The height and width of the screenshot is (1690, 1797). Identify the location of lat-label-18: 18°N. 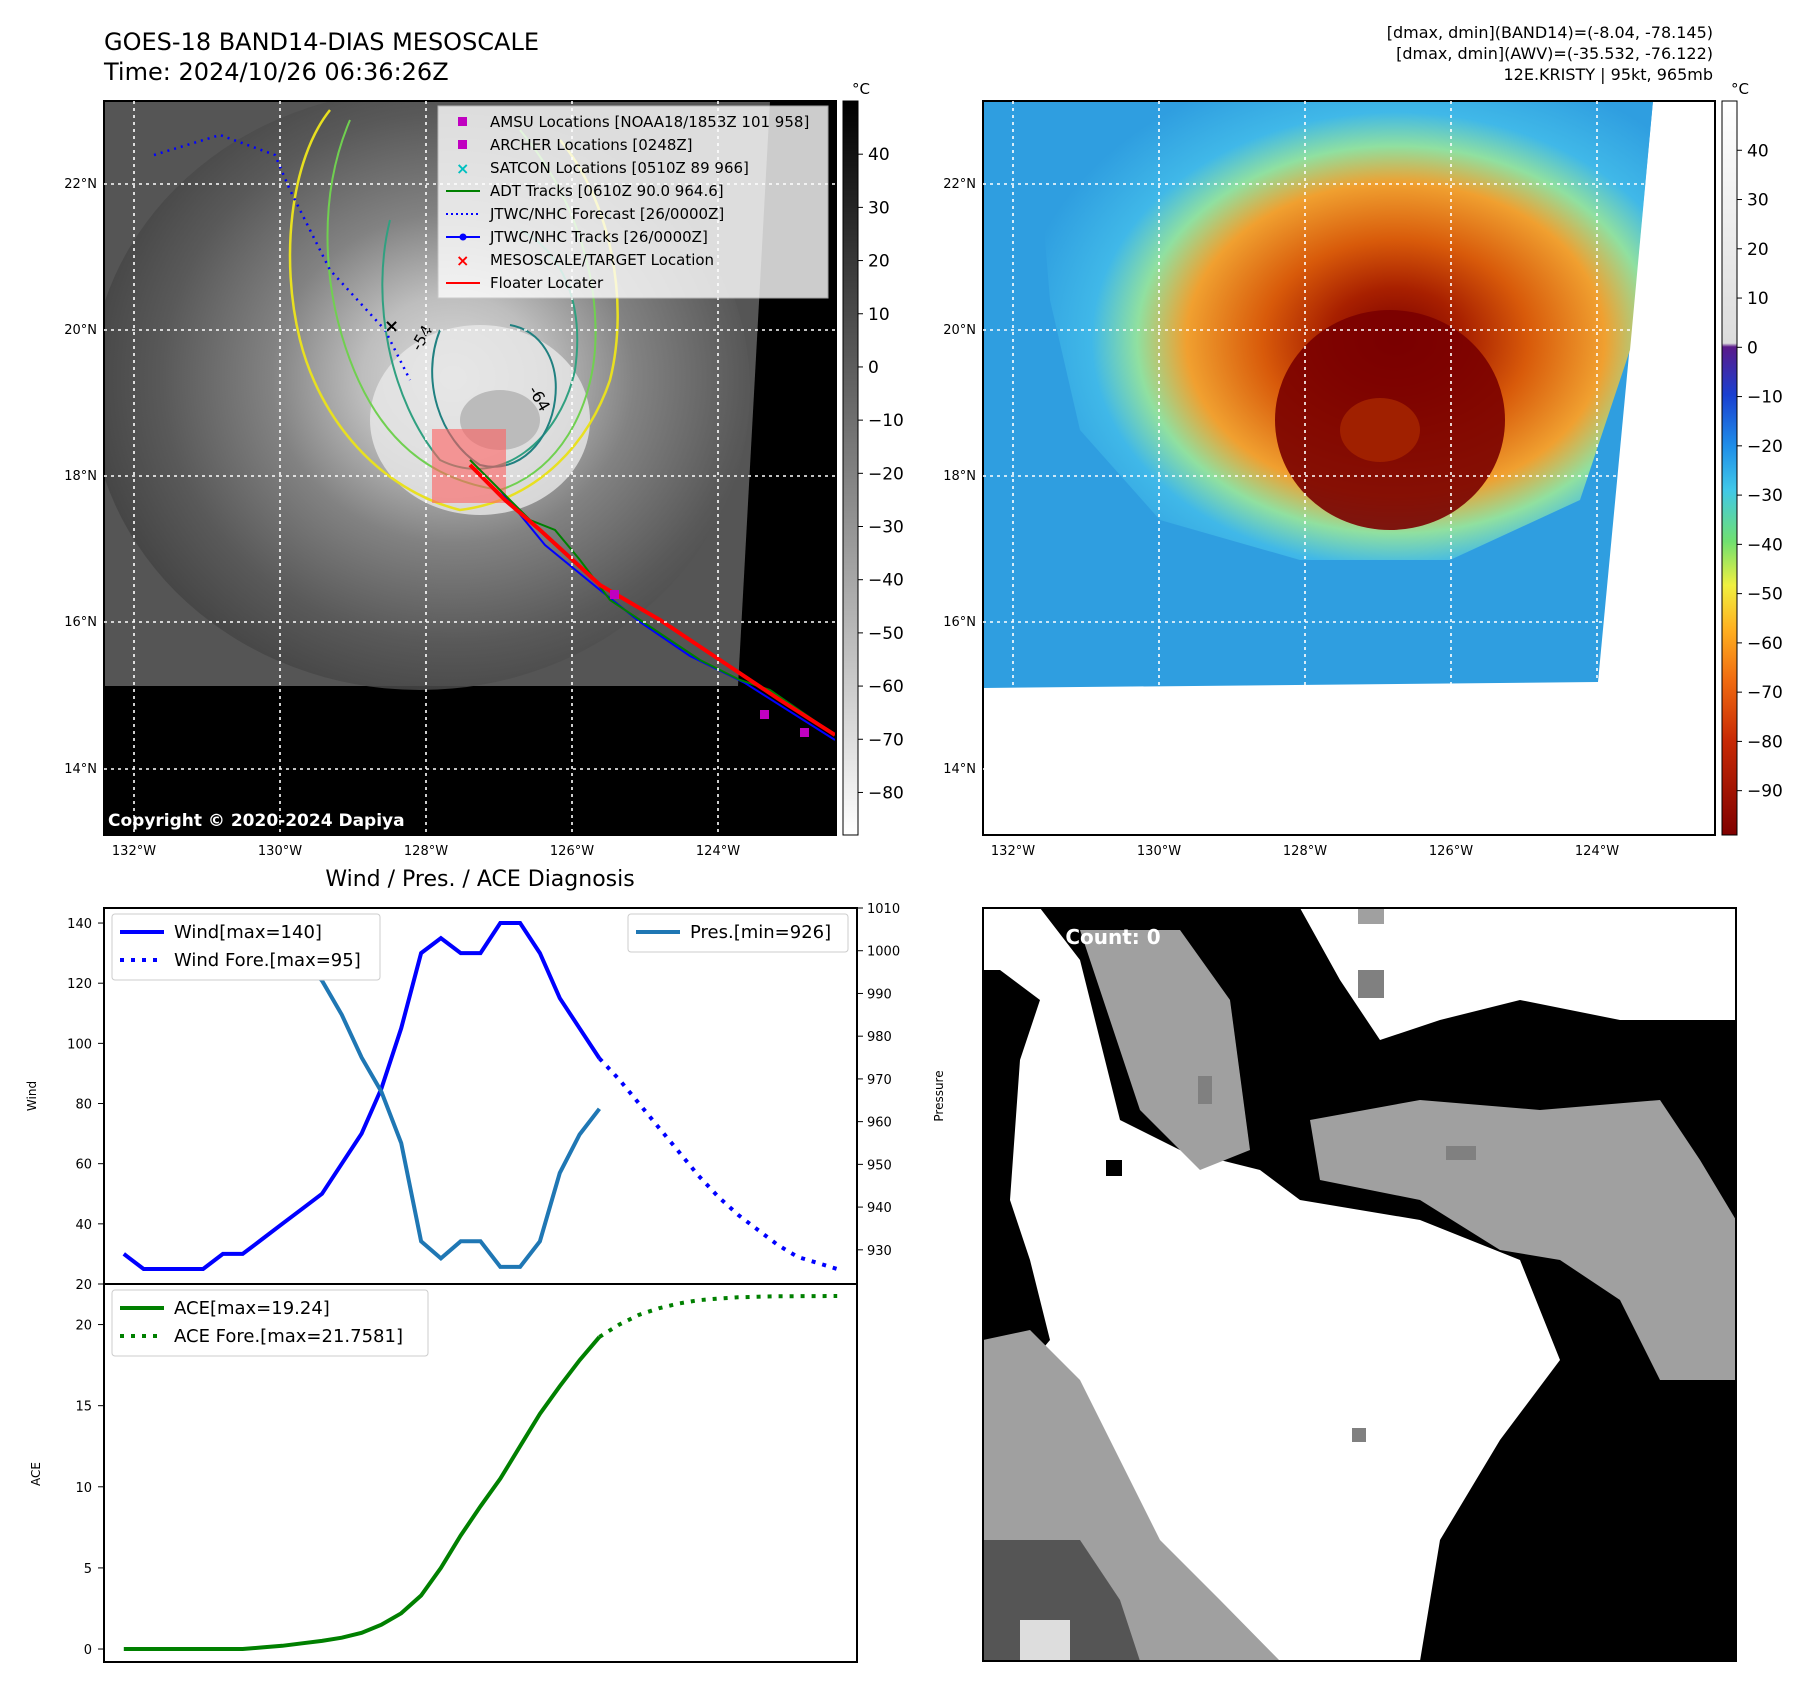
(80, 476).